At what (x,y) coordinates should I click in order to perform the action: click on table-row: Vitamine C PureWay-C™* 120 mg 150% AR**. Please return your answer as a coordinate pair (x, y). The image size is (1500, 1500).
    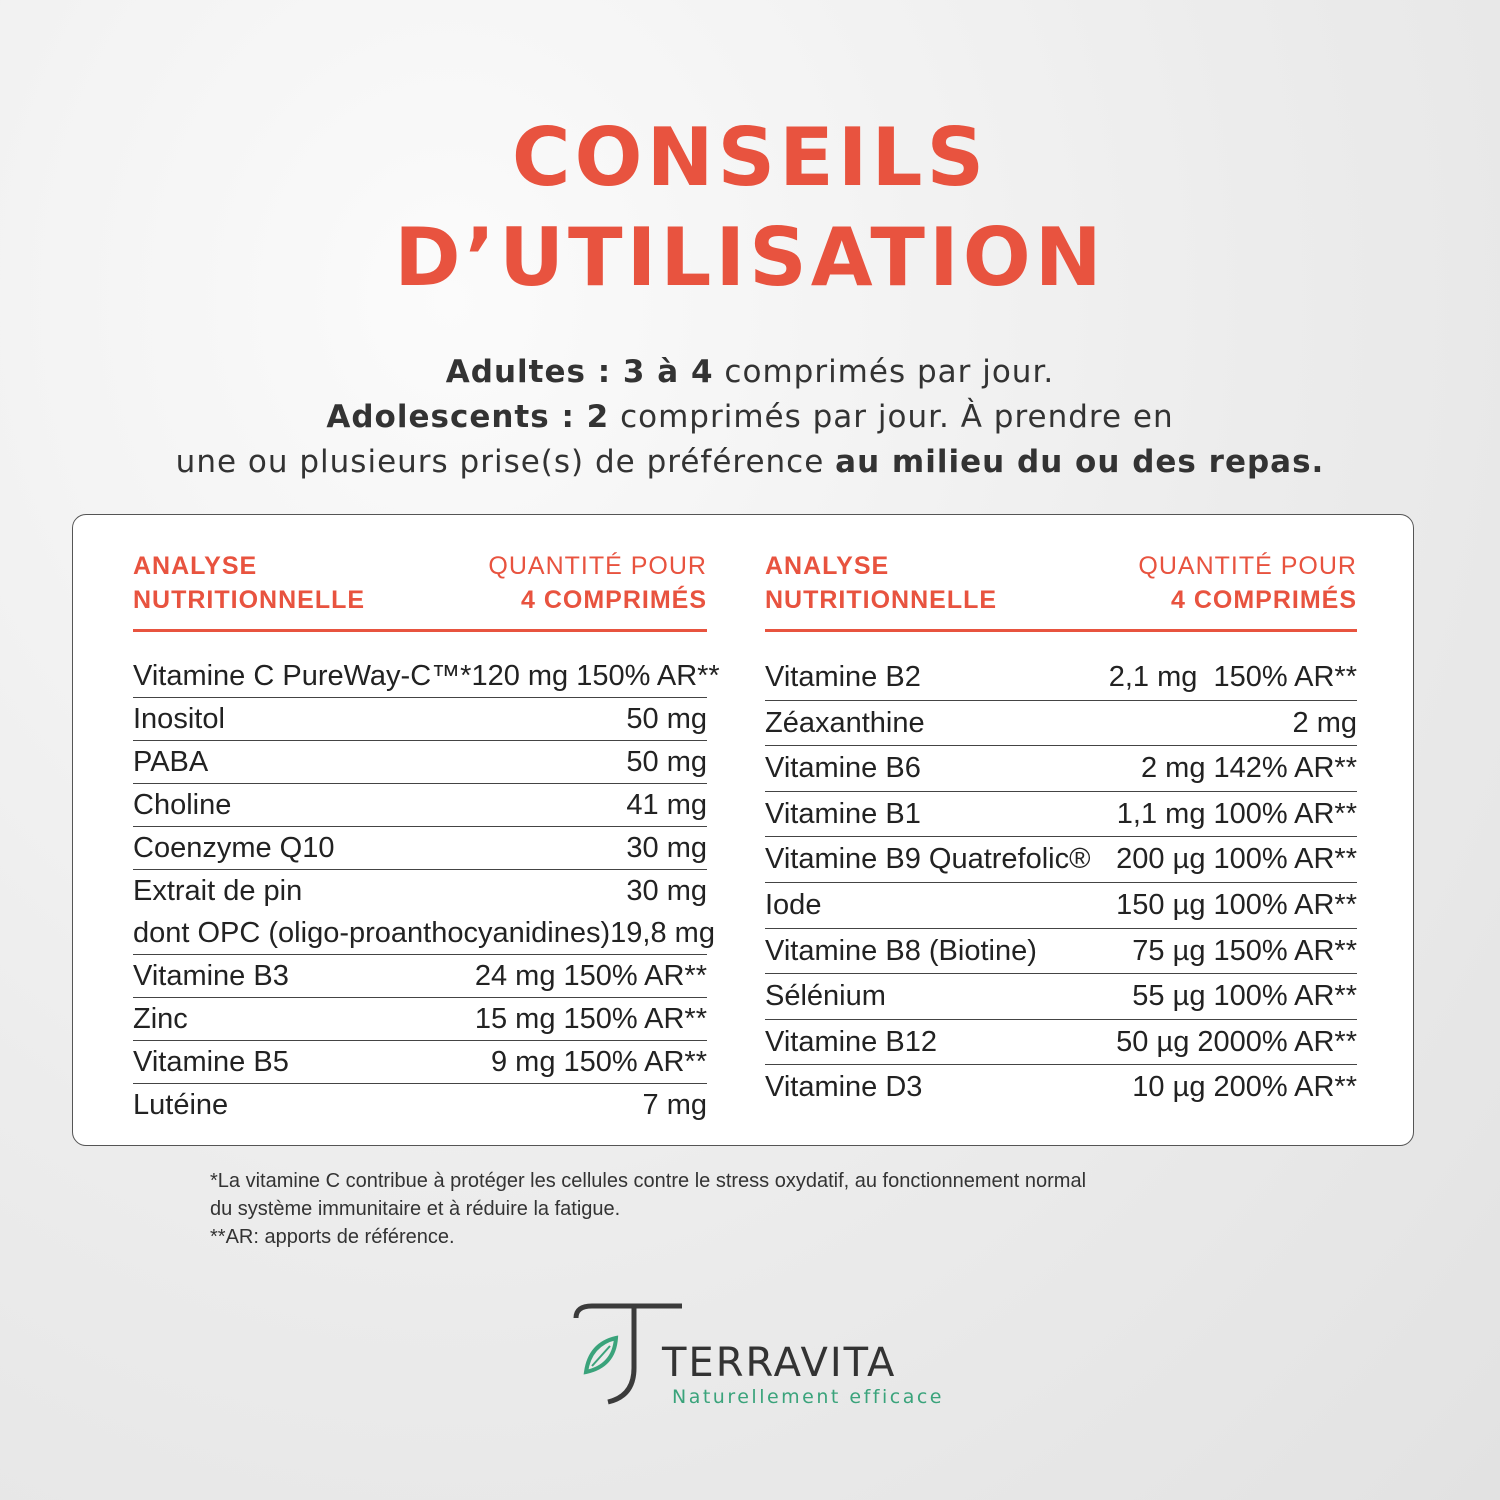
    Looking at the image, I should click on (426, 676).